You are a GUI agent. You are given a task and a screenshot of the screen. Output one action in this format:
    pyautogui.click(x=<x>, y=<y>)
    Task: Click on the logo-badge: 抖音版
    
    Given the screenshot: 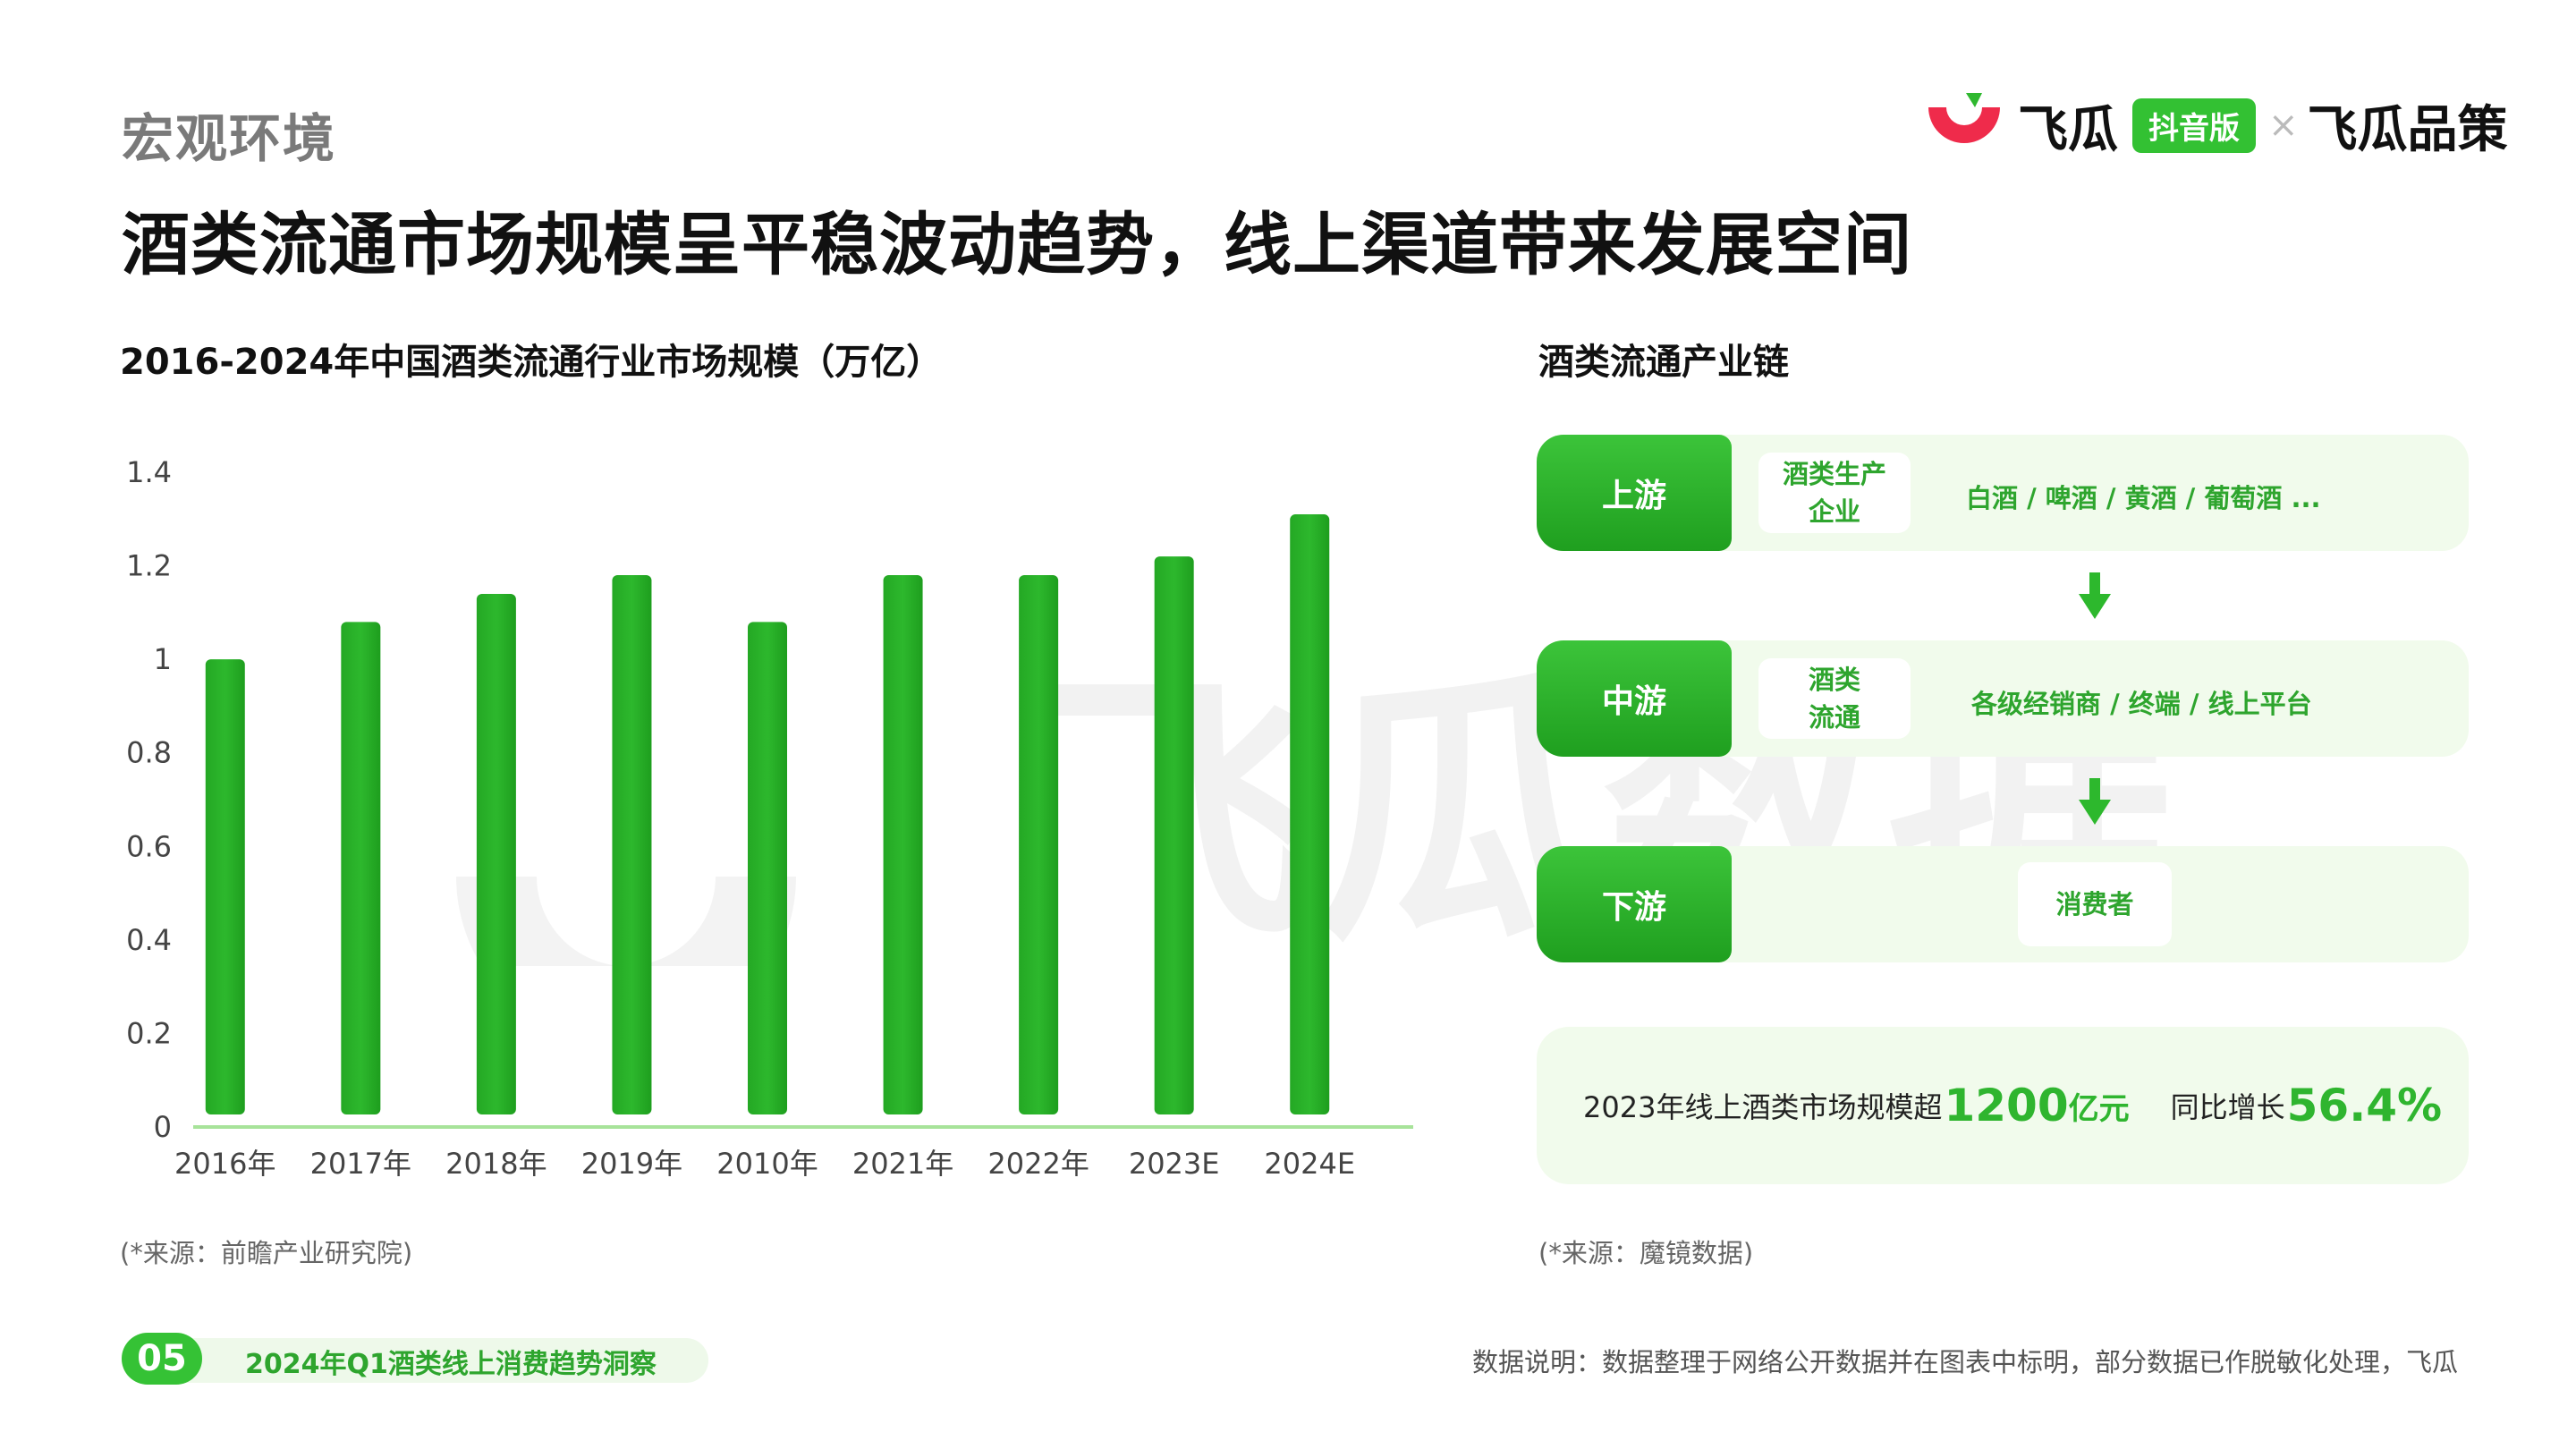 What is the action you would take?
    pyautogui.click(x=2194, y=125)
    